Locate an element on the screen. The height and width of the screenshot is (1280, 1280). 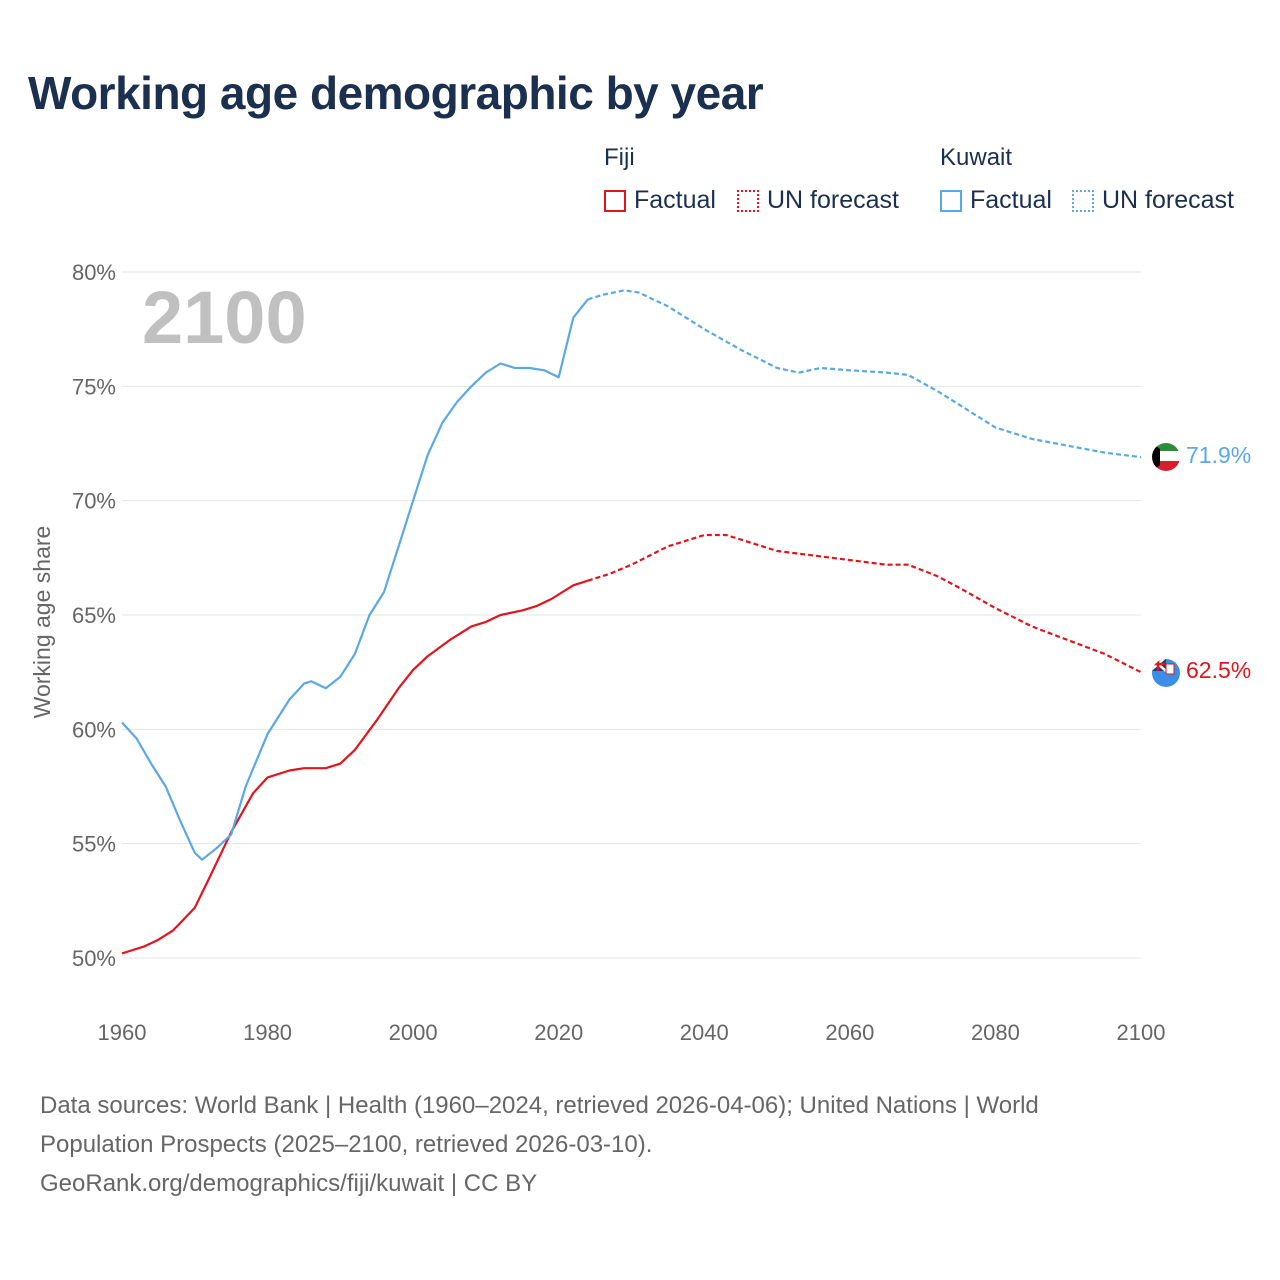
y-tick-label-80: 80% is located at coordinates (94, 272).